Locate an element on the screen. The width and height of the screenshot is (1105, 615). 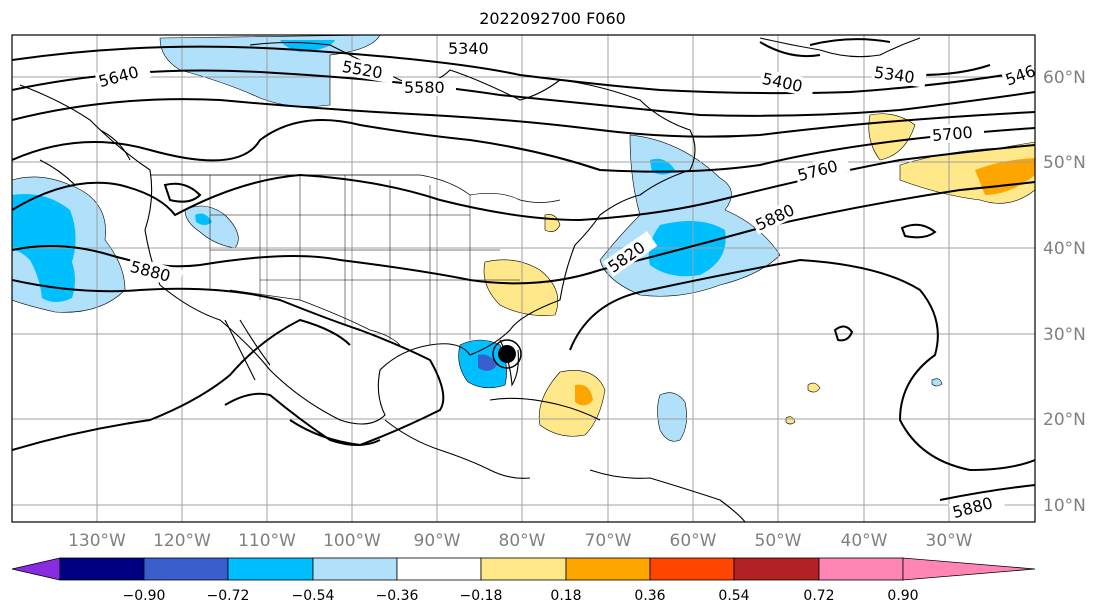
colorbar-tick: 0.36 is located at coordinates (649, 596).